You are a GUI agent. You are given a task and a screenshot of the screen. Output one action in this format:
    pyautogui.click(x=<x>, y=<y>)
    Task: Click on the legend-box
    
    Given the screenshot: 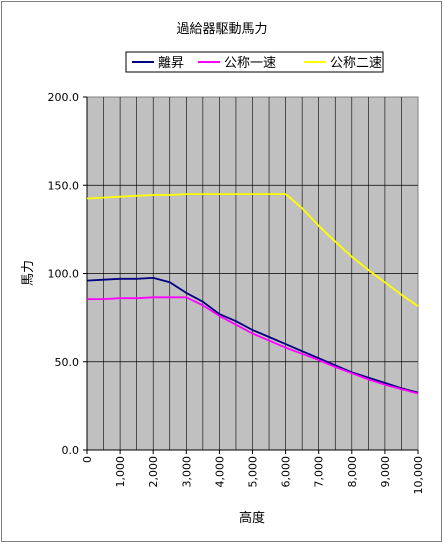 What is the action you would take?
    pyautogui.click(x=254, y=62)
    